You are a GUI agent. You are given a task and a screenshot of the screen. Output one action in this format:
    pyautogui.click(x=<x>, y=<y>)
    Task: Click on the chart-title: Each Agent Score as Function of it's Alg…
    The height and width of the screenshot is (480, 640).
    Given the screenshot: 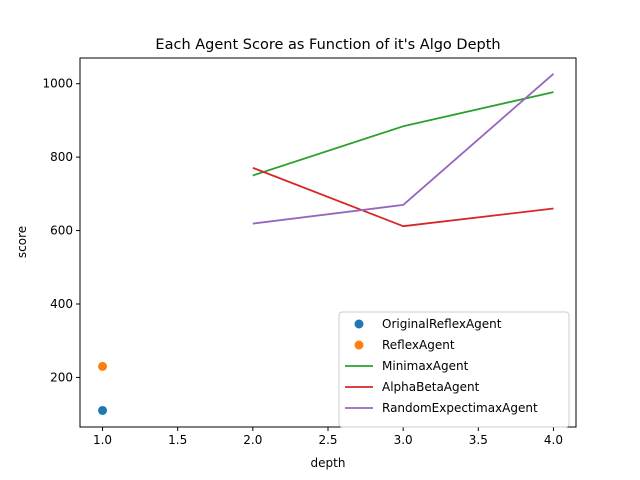 What is the action you would take?
    pyautogui.click(x=327, y=45)
    